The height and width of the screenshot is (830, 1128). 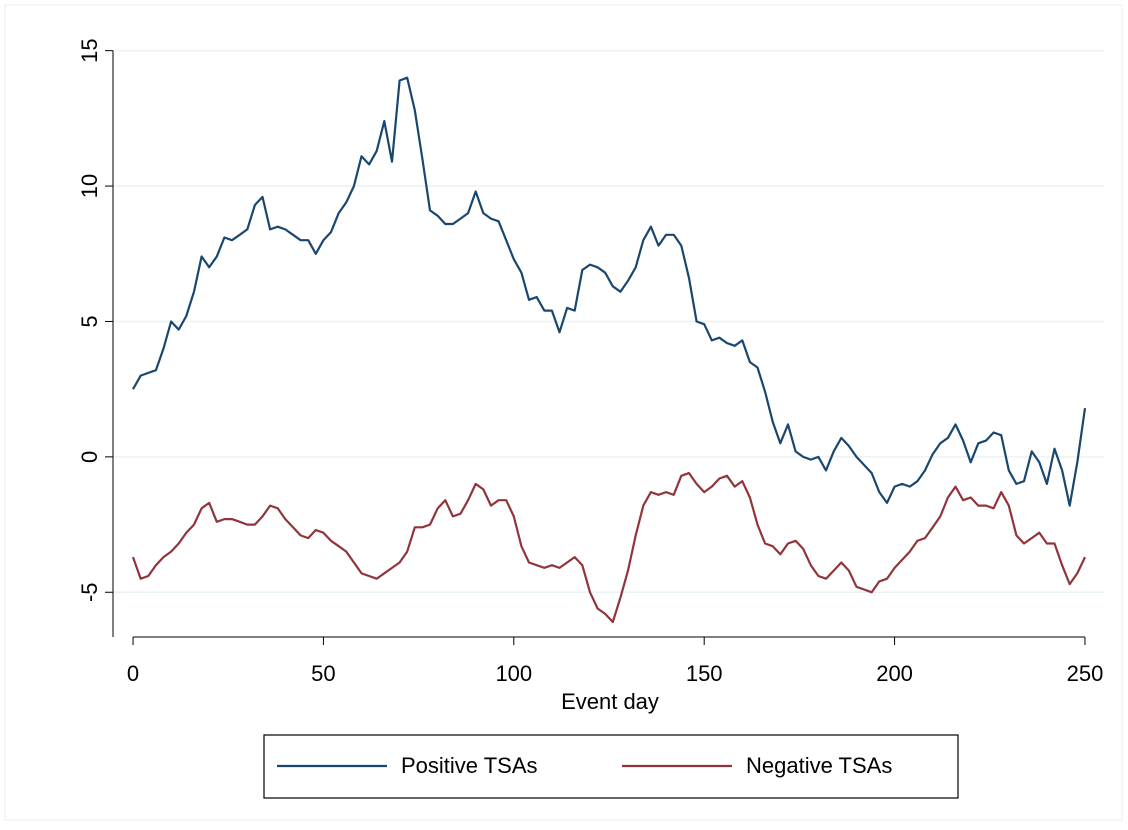 I want to click on y-tick-label: 10, so click(x=89, y=186).